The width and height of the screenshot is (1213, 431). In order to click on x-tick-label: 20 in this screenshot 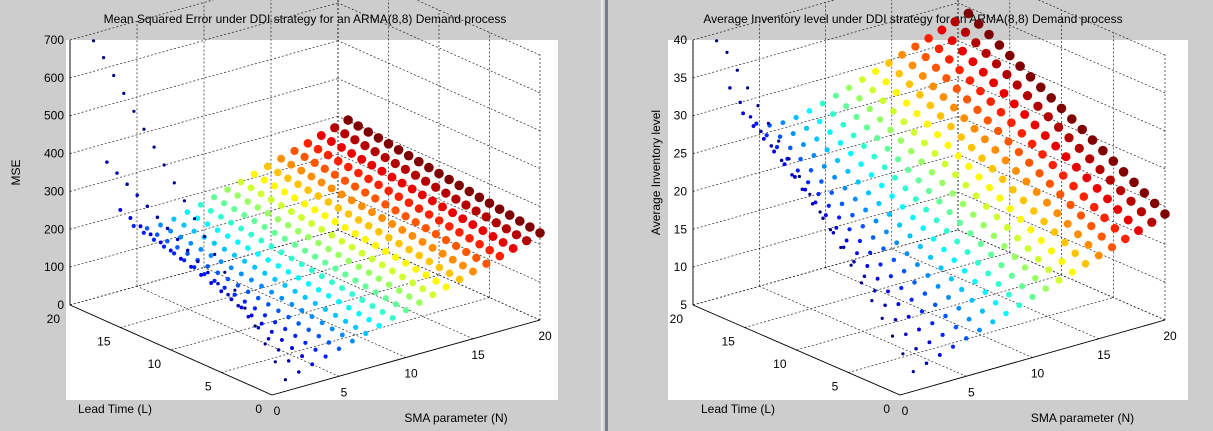, I will do `click(545, 336)`.